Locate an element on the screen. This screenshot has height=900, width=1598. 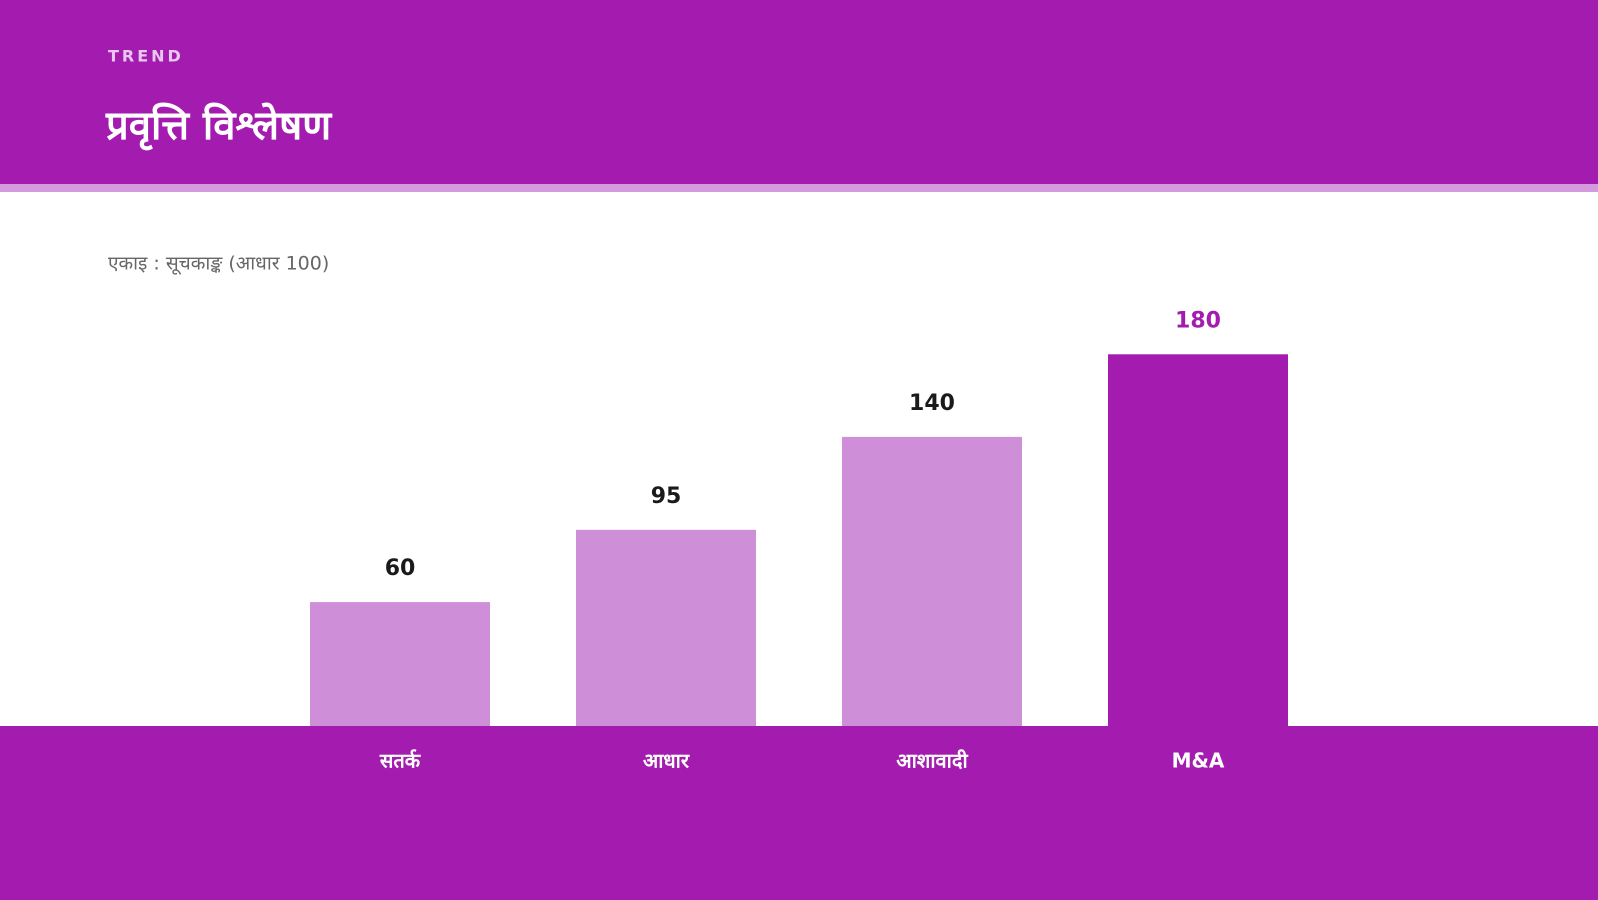
chart-subtitle: एकाइ : सूचकाङ्क (आधार 100) is located at coordinates (218, 264).